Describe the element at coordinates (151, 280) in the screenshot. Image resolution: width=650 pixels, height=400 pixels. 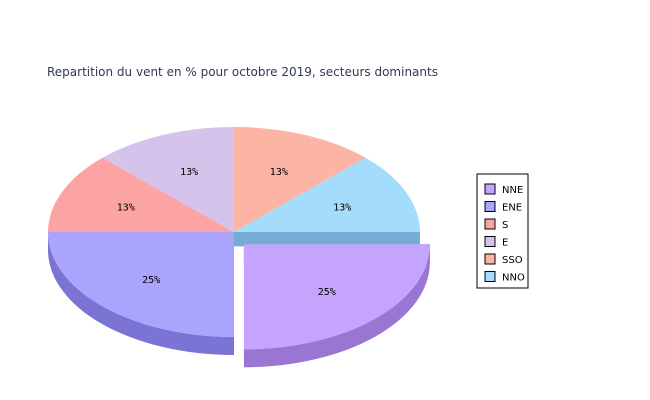
I see `slice-label-ene: 25%` at that location.